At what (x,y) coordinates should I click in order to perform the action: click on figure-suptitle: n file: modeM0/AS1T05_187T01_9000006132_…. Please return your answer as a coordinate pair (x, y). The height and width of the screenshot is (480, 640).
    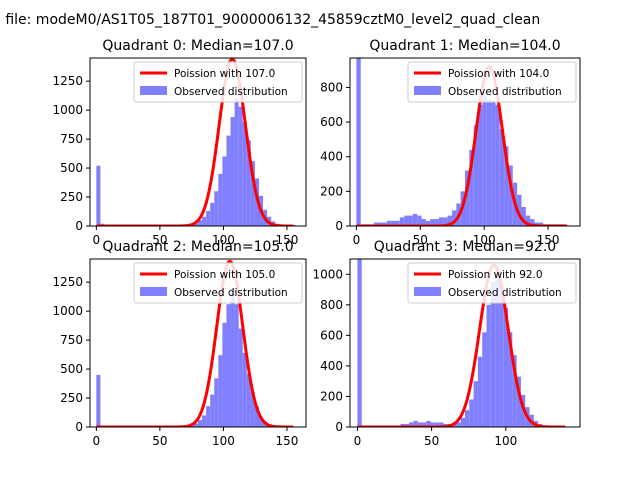
    Looking at the image, I should click on (270, 20).